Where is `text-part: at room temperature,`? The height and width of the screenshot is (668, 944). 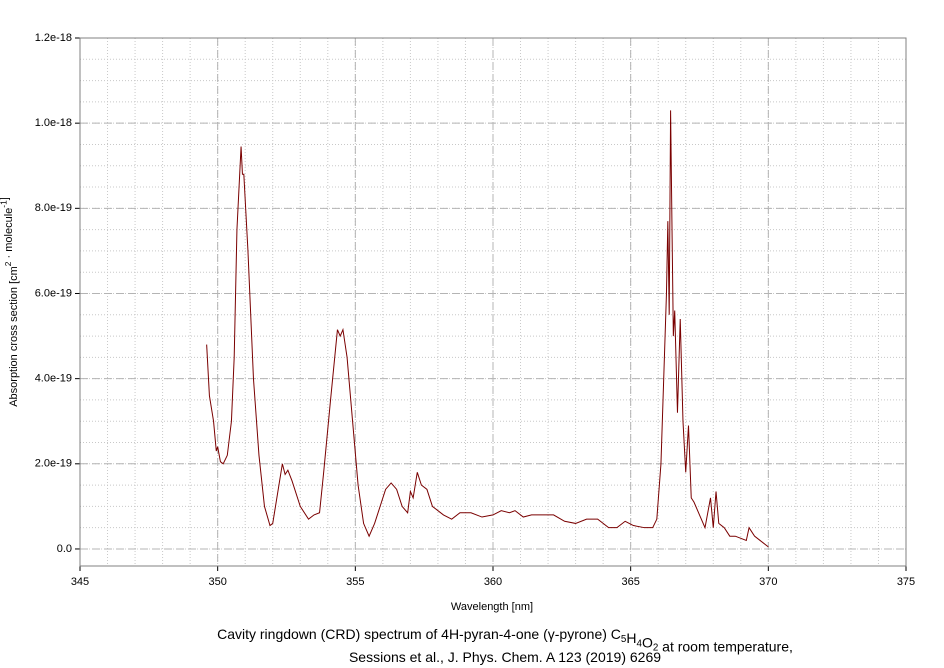
text-part: at room temperature, is located at coordinates (725, 646).